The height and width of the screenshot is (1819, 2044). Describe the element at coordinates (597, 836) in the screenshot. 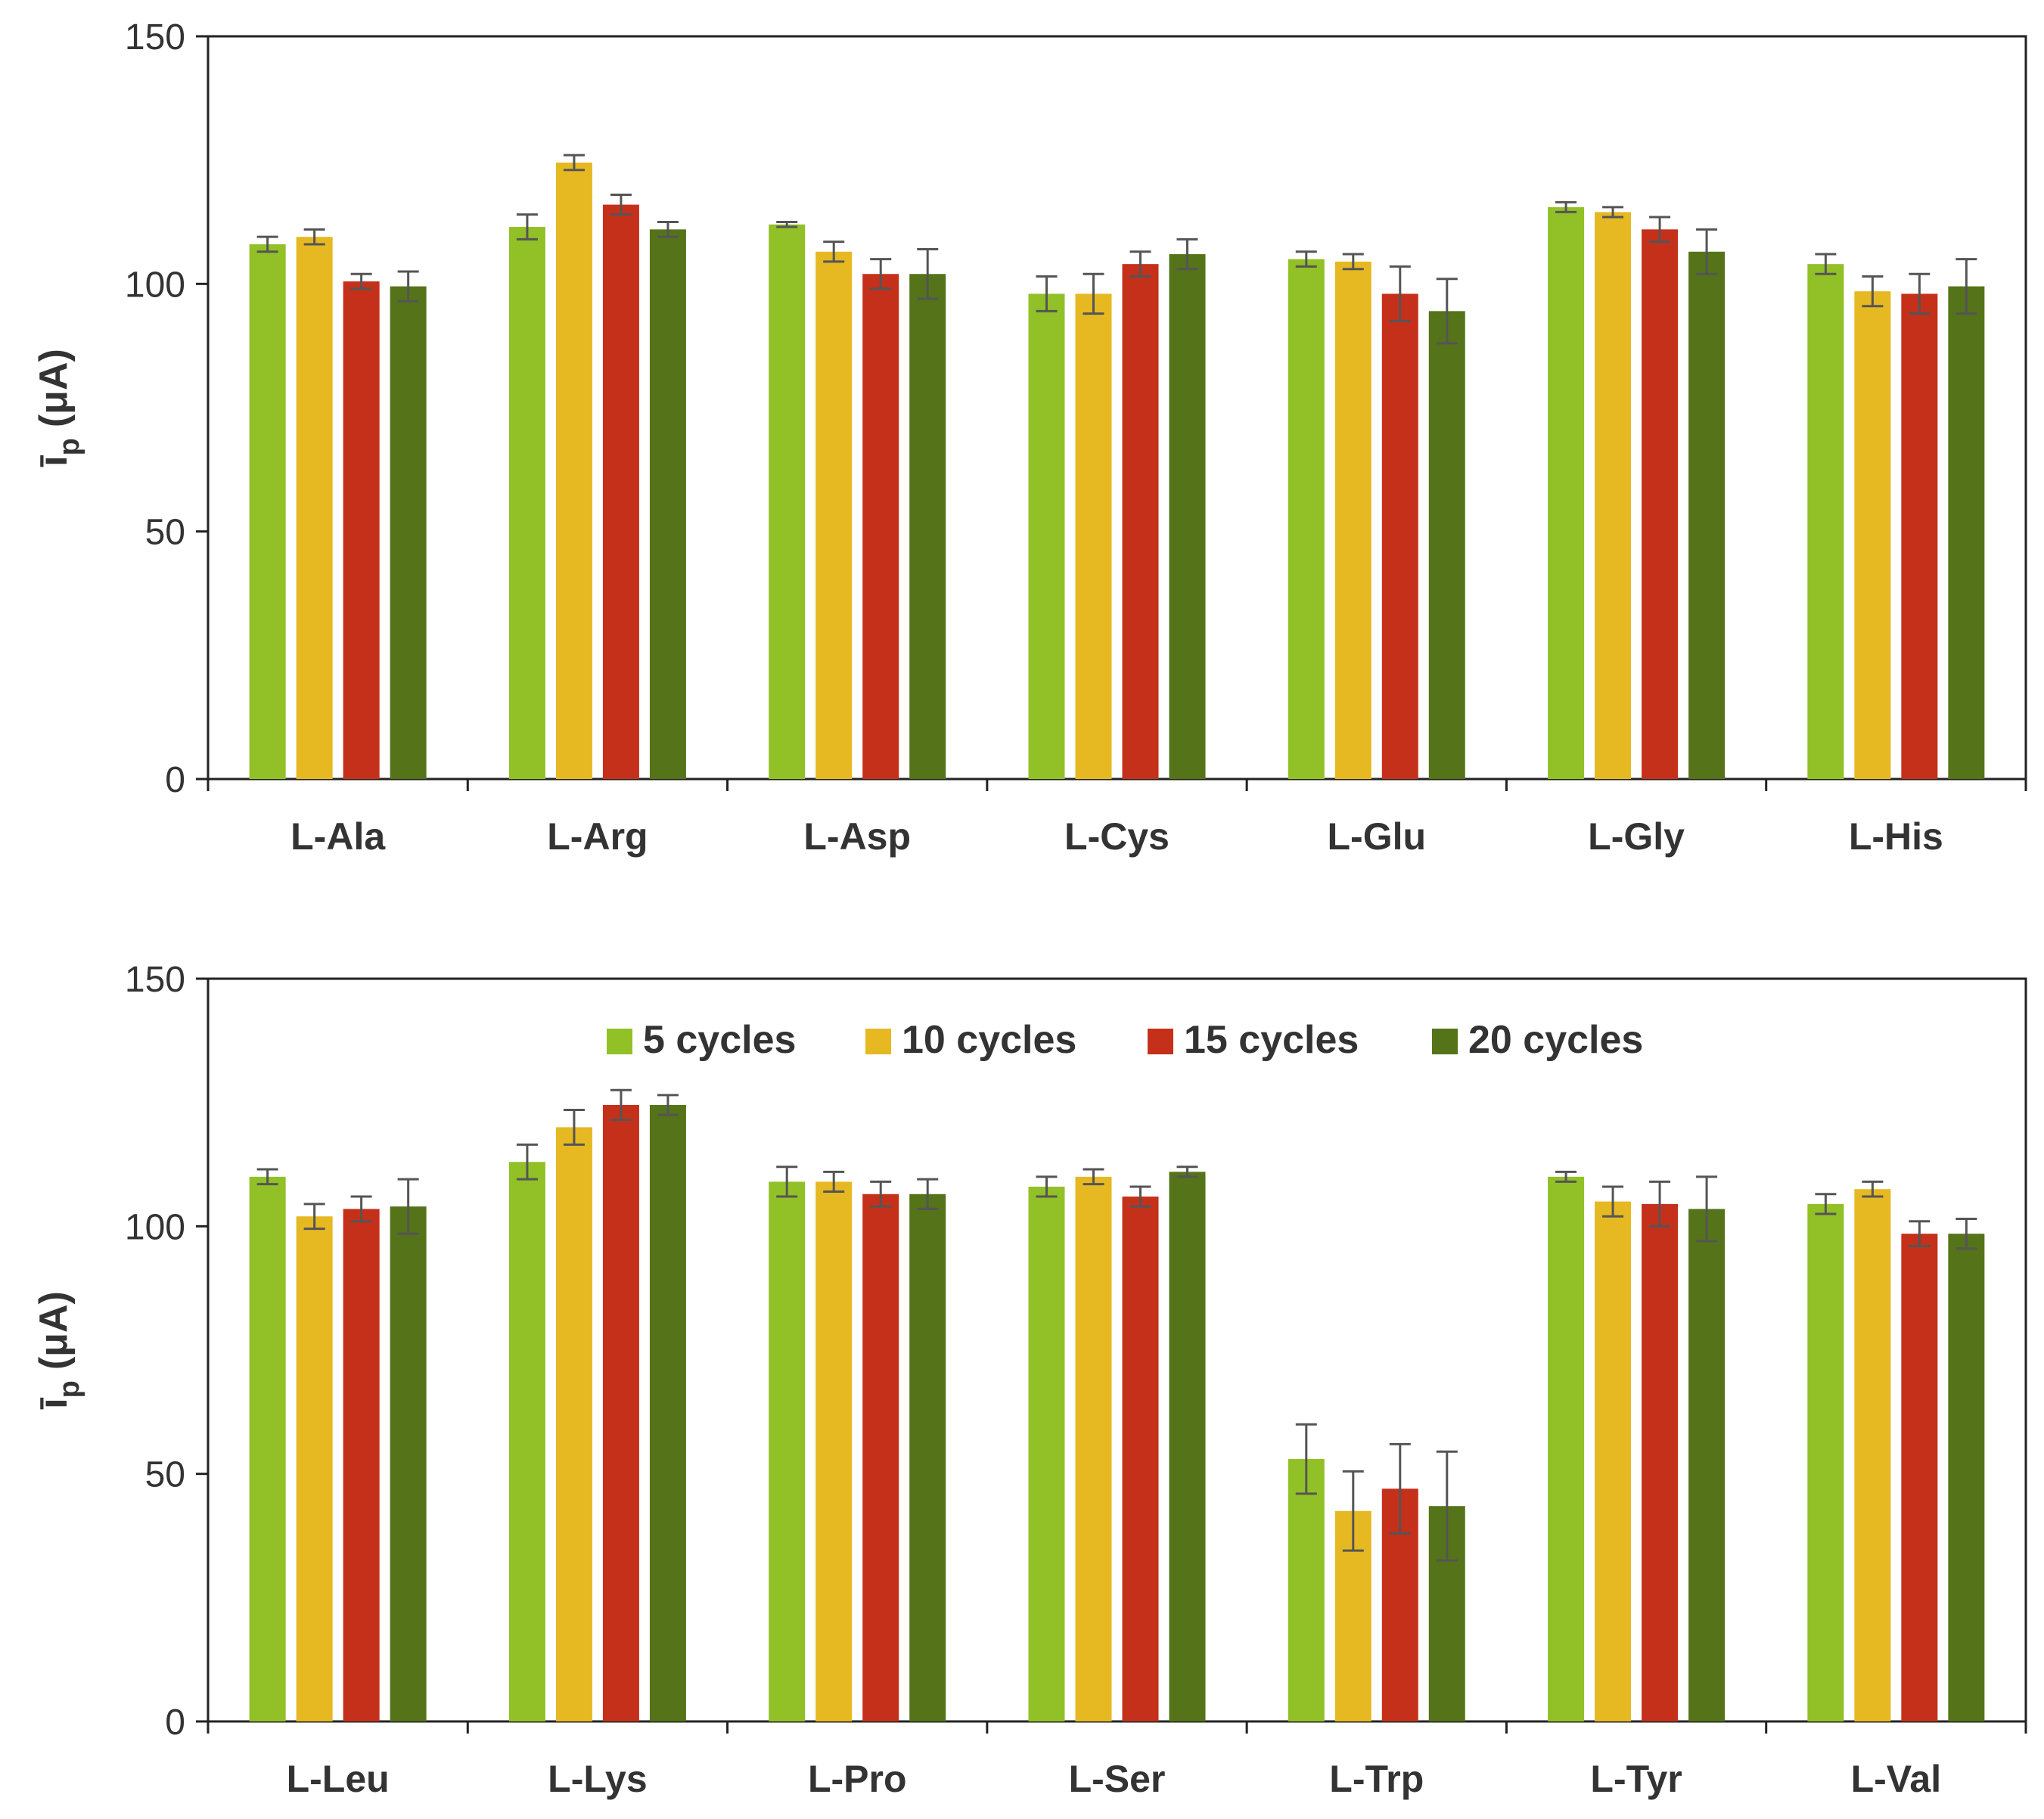

I see `category-label: L-Arg` at that location.